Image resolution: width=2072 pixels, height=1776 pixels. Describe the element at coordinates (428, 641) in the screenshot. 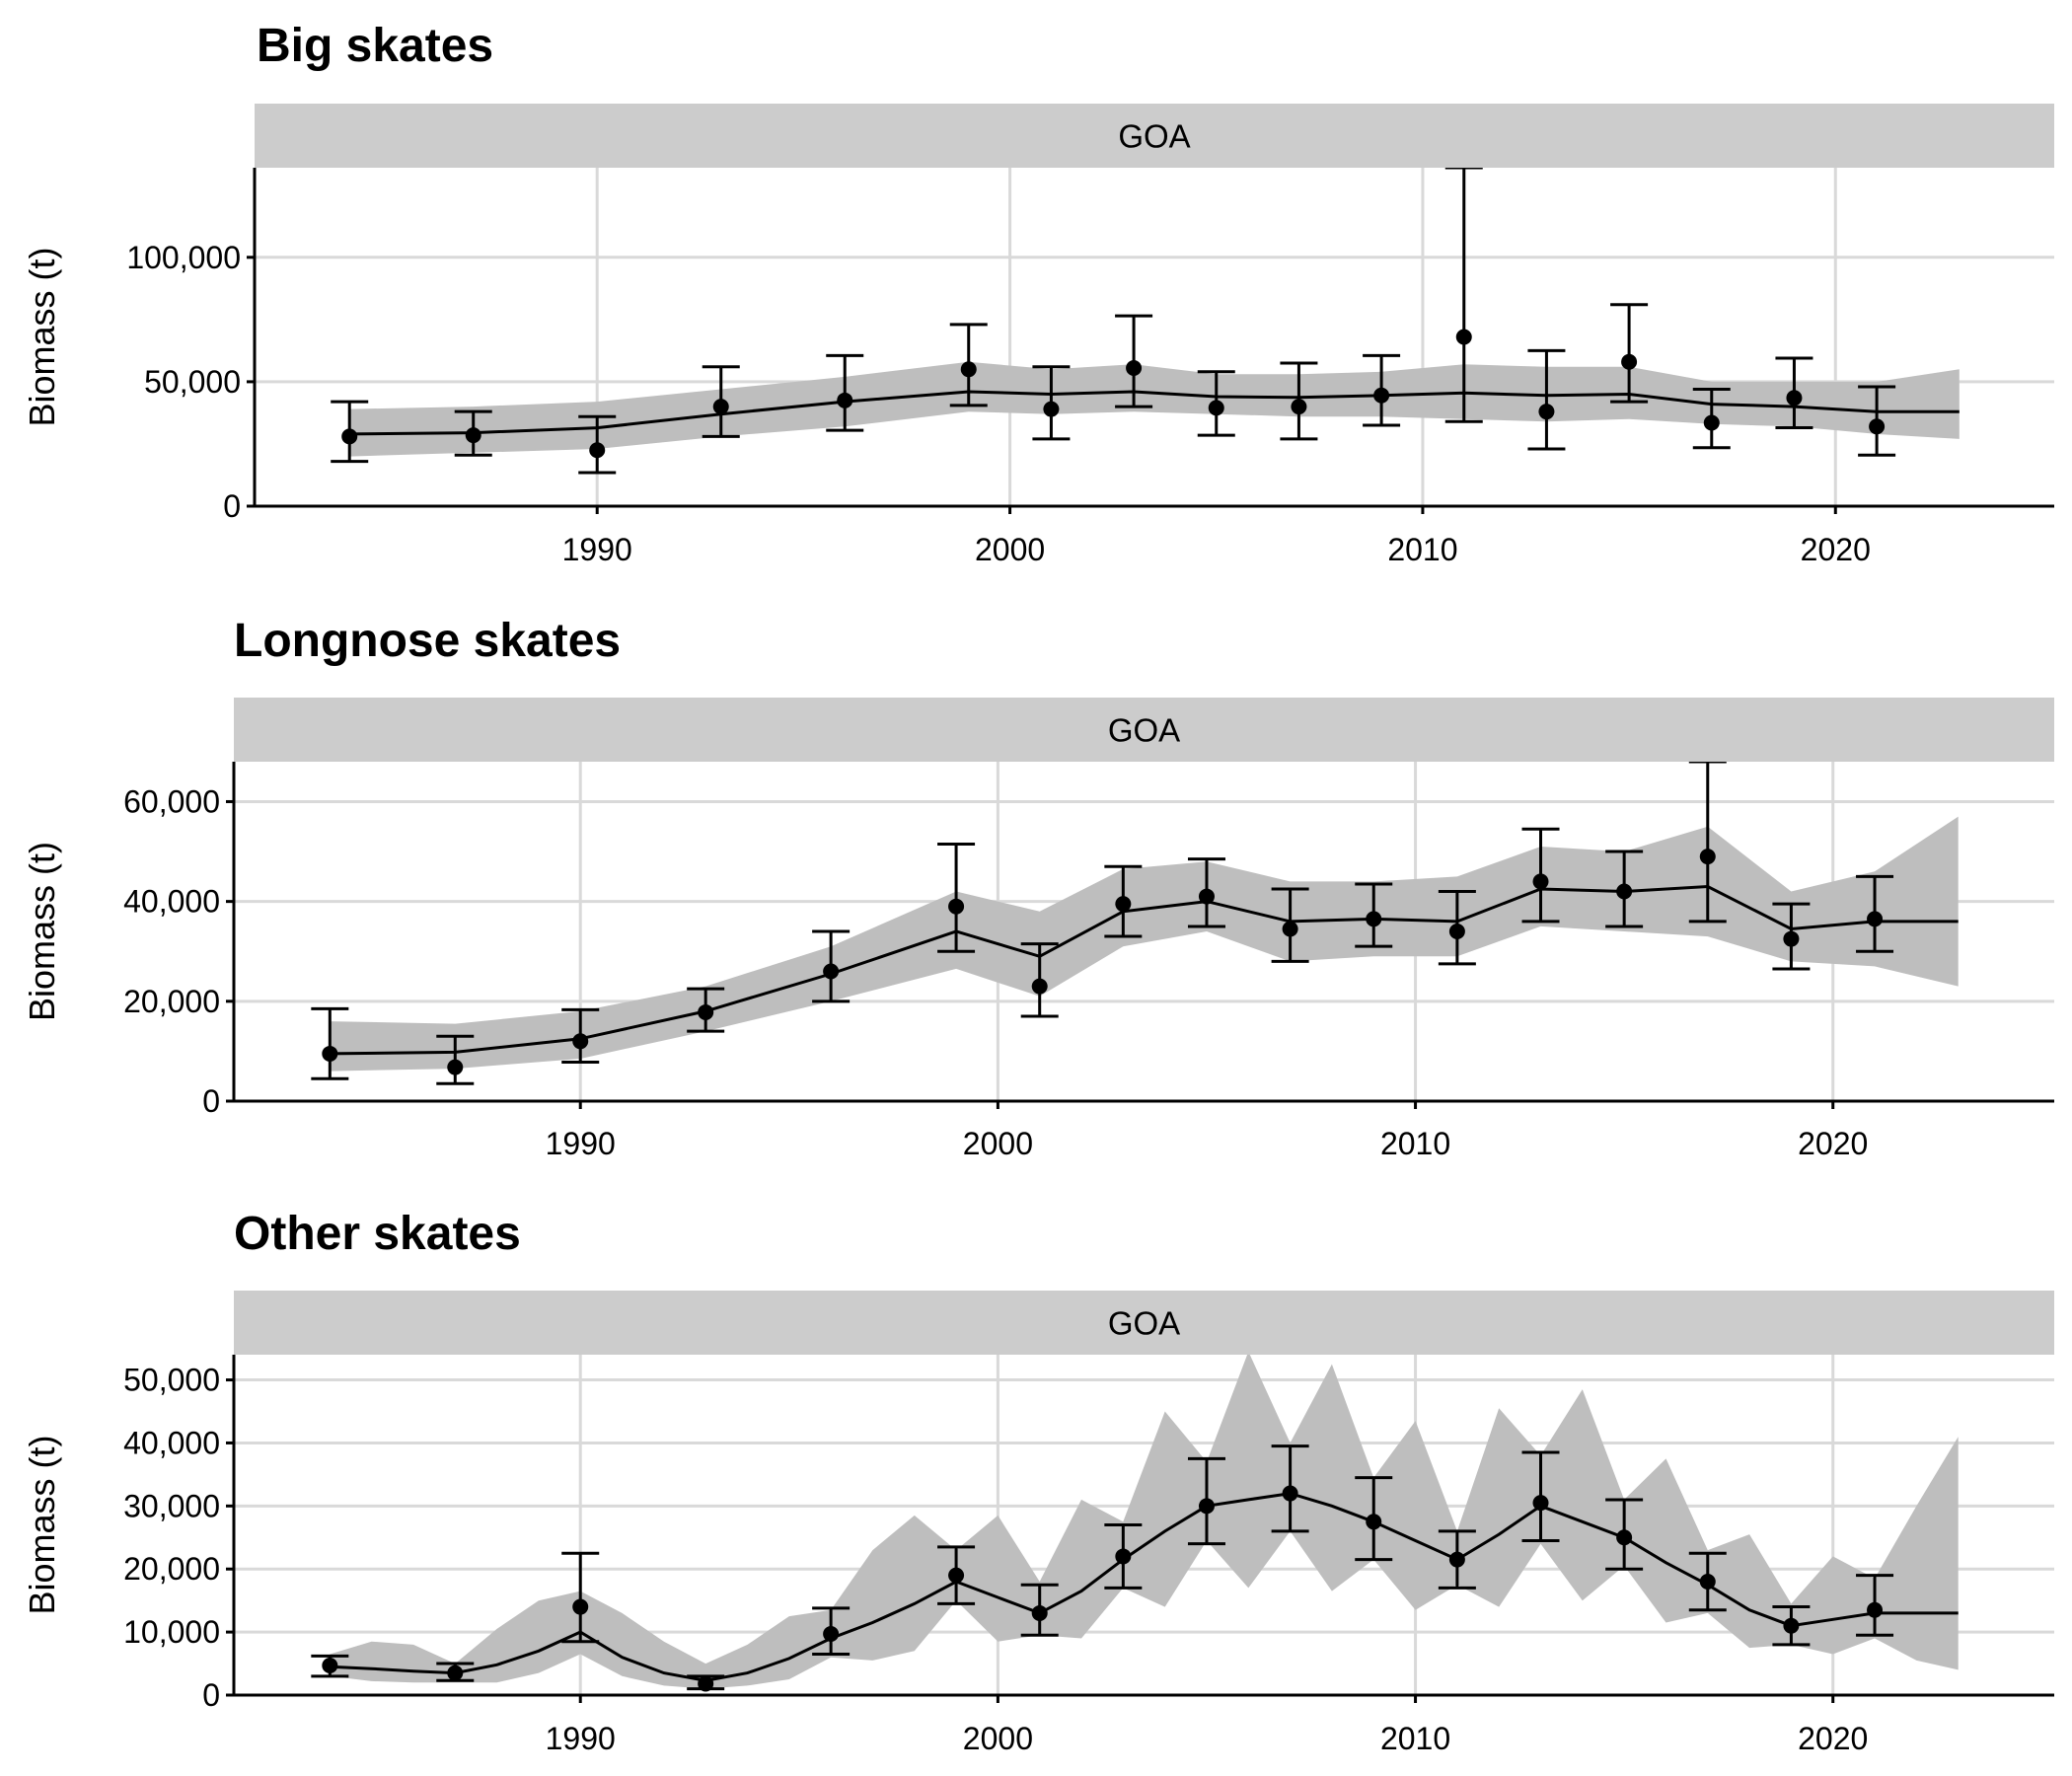

I see `panel-title: Longnose skates` at that location.